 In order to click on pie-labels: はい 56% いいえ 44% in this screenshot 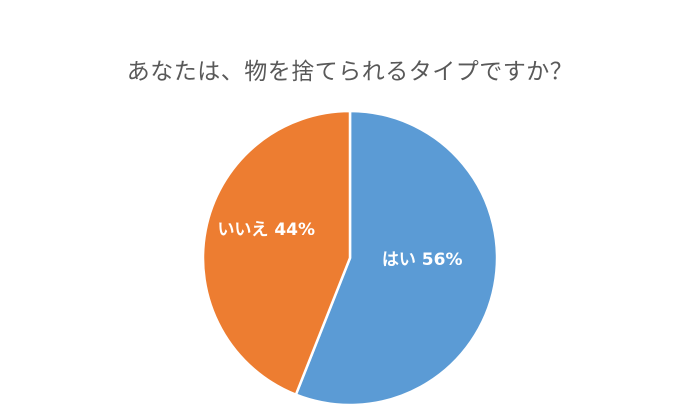, I will do `click(339, 245)`.